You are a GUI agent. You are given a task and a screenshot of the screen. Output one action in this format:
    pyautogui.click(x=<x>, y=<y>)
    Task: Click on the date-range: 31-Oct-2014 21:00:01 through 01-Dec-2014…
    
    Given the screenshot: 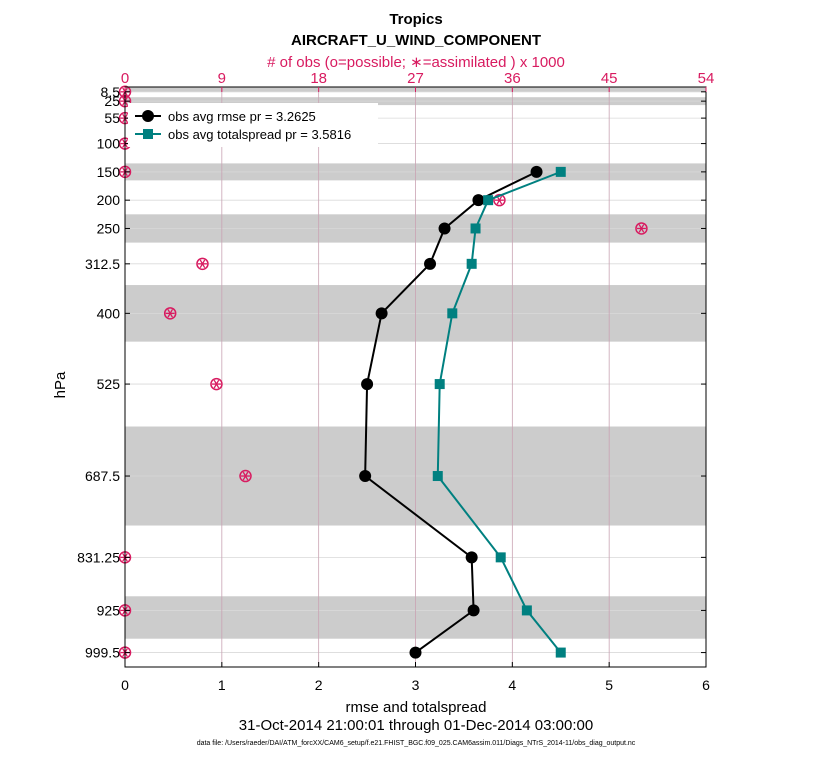 What is the action you would take?
    pyautogui.click(x=416, y=725)
    